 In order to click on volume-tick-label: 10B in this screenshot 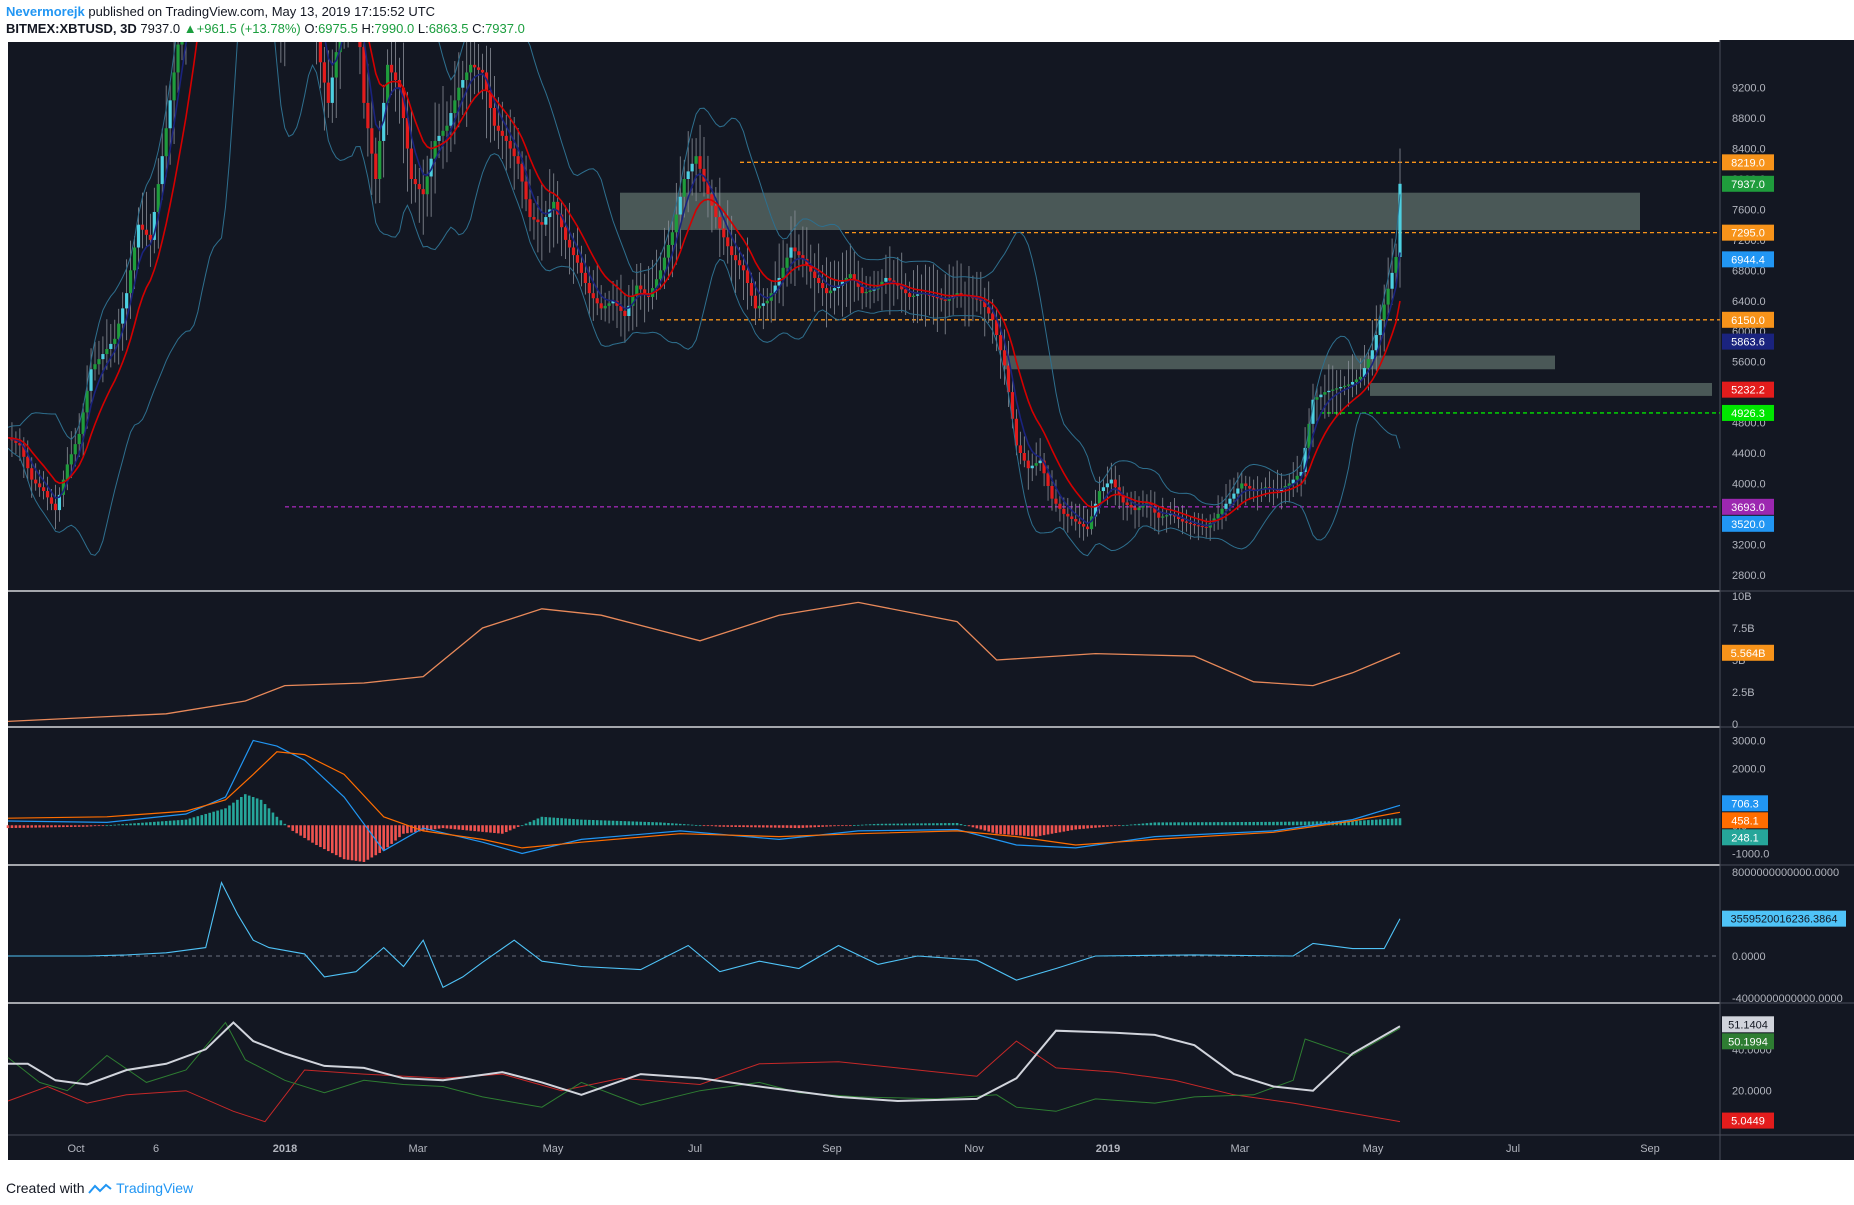, I will do `click(1742, 597)`.